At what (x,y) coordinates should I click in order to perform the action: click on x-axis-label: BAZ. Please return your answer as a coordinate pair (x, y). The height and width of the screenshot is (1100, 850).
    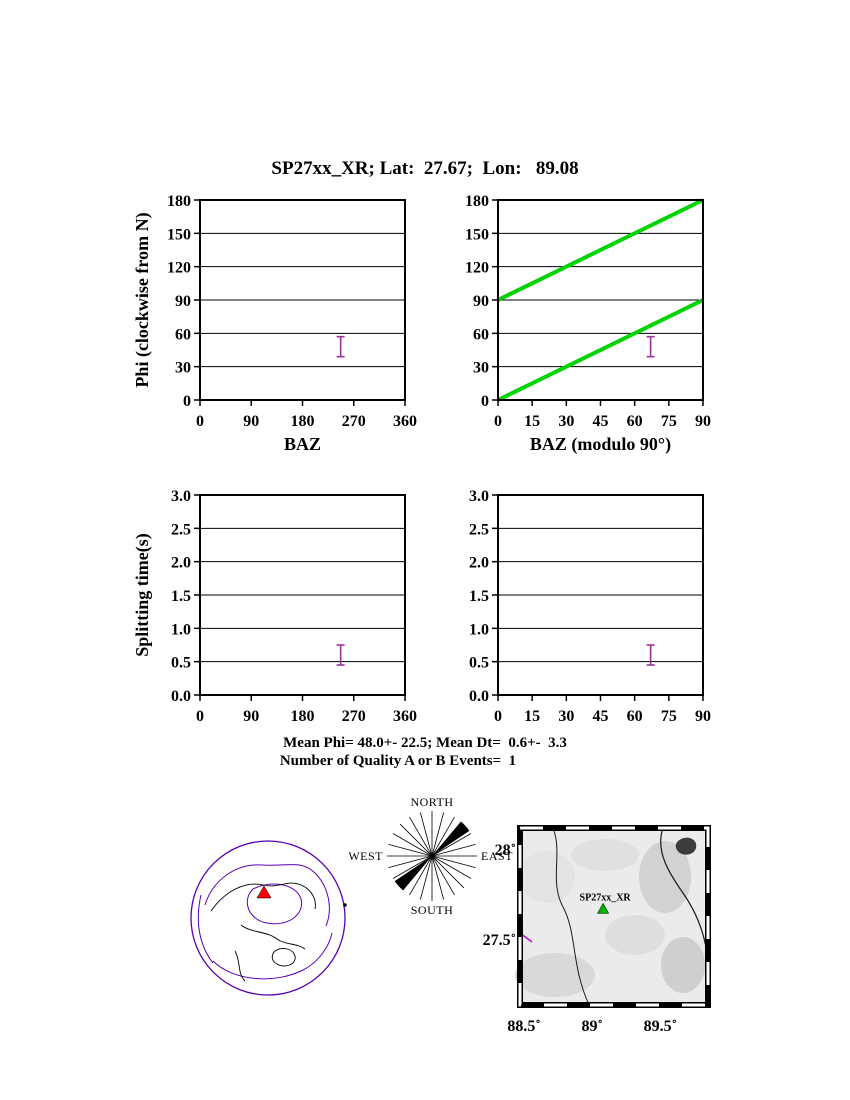
    Looking at the image, I should click on (302, 444).